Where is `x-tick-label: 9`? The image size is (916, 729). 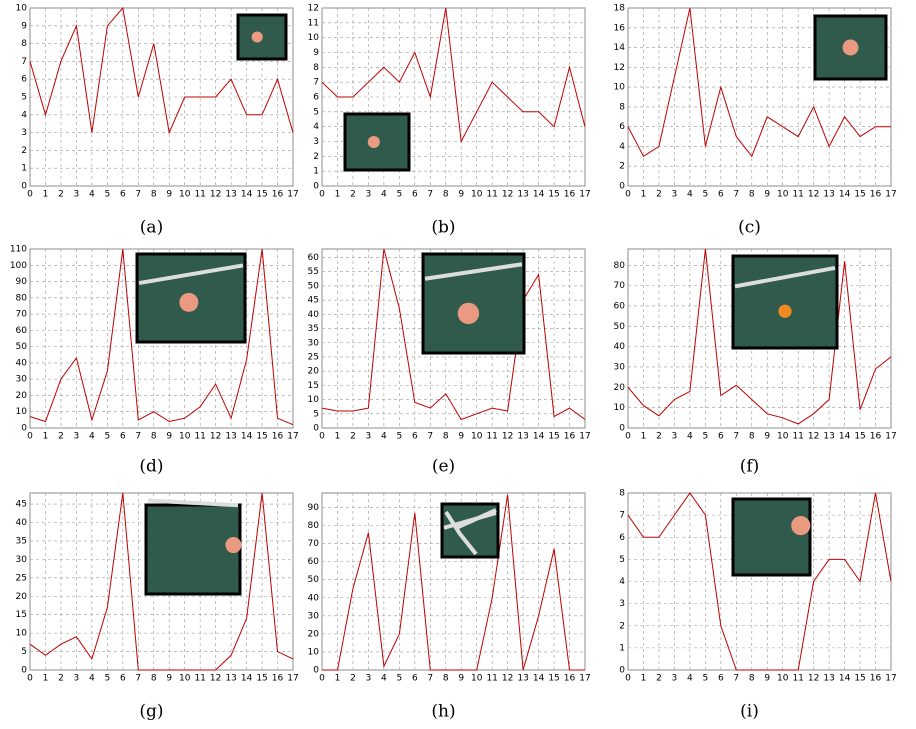
x-tick-label: 9 is located at coordinates (461, 679).